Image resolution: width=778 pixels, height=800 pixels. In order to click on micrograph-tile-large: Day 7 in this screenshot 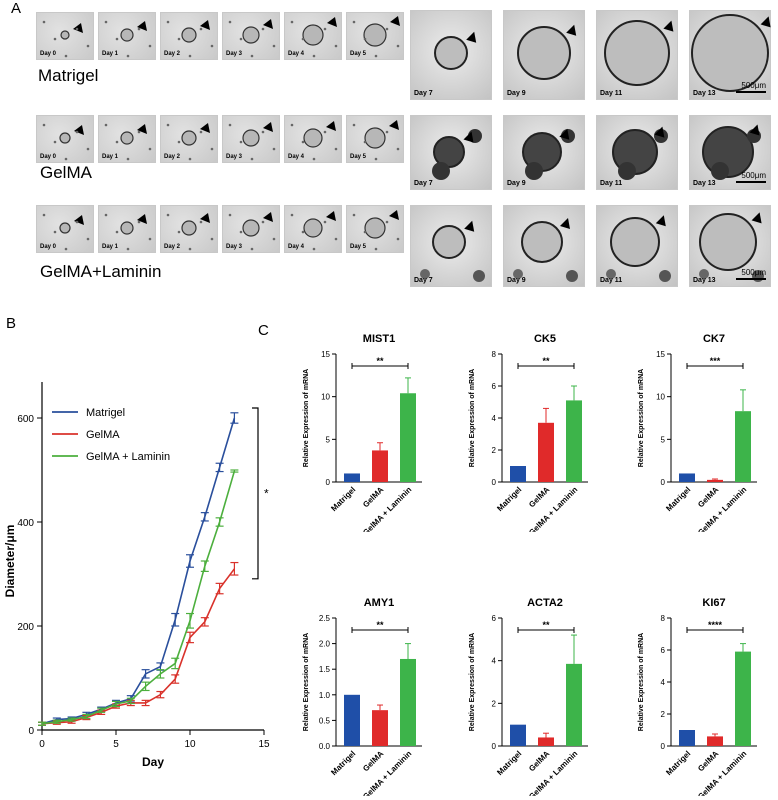, I will do `click(451, 246)`.